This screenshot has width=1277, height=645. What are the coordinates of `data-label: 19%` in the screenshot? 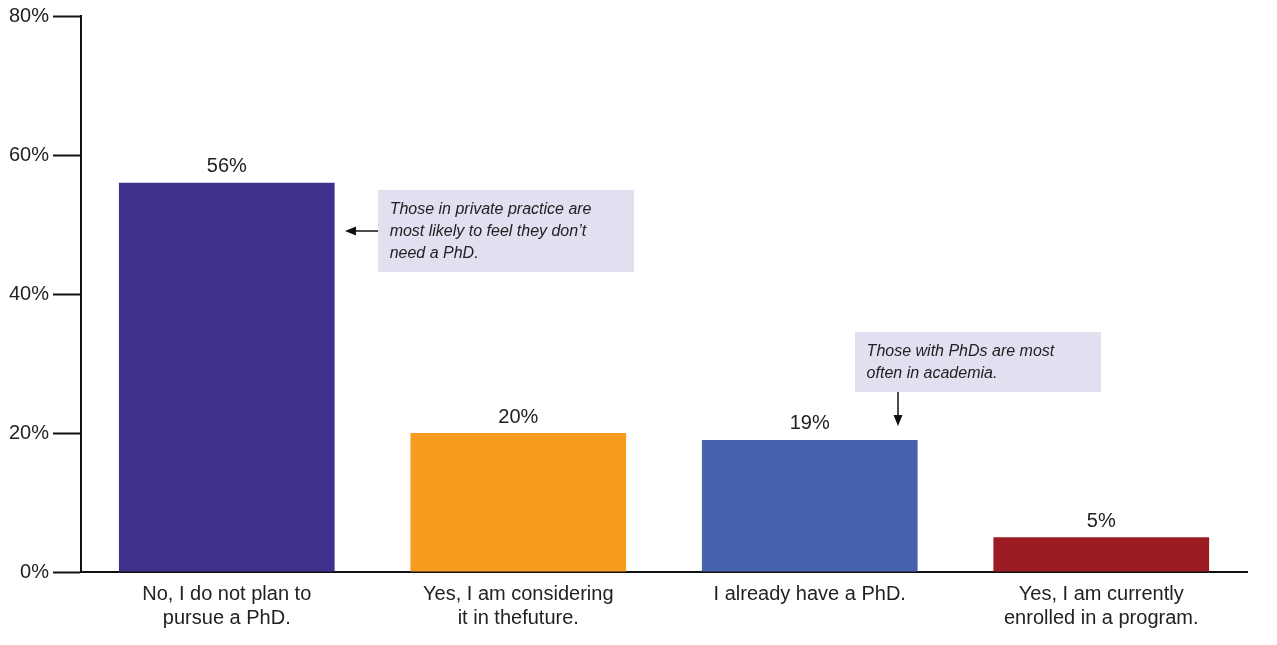 It's located at (809, 422).